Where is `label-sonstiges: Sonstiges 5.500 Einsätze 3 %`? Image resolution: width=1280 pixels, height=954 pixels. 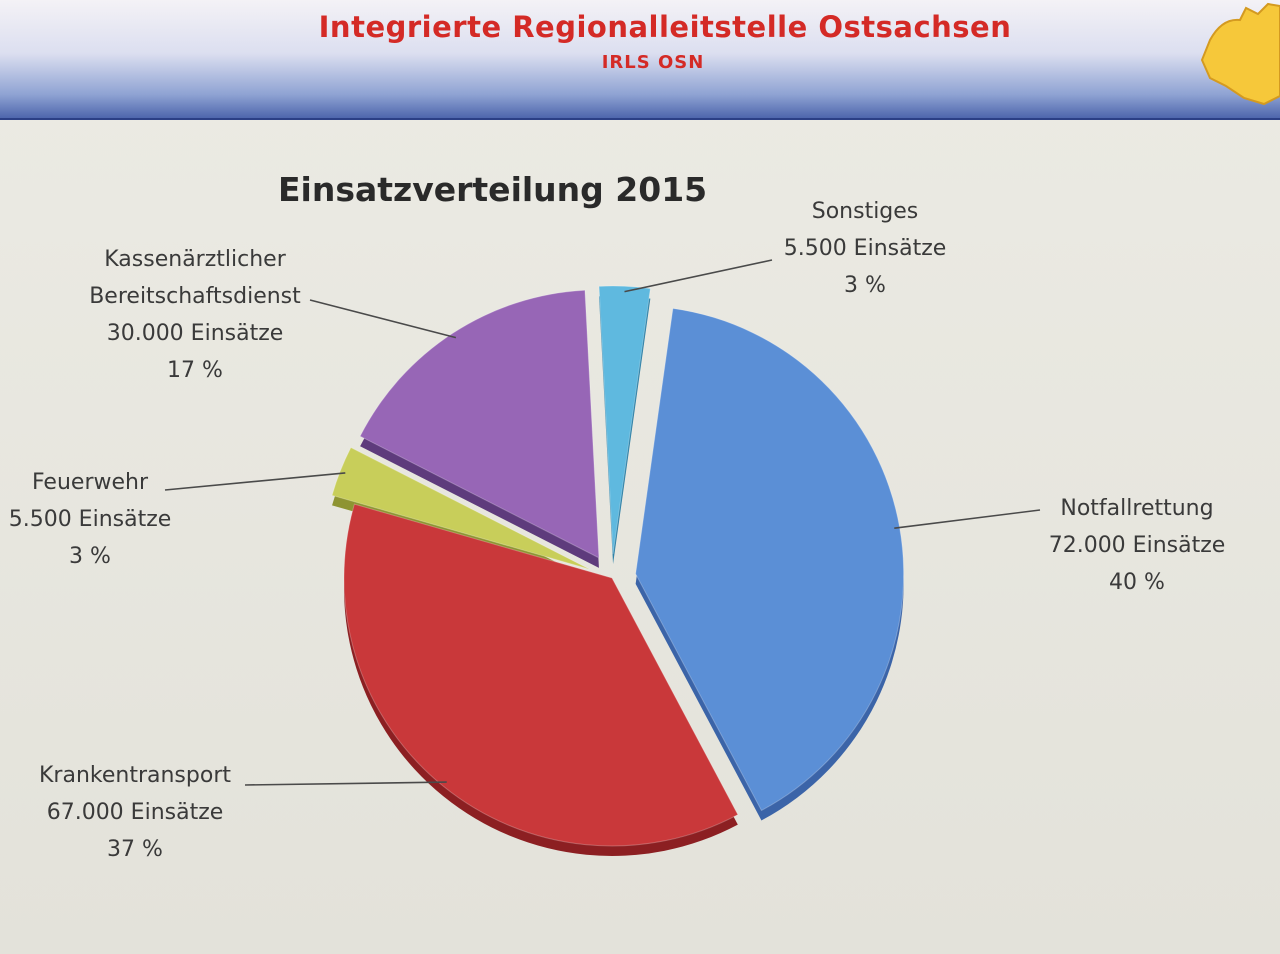
label-sonstiges: Sonstiges 5.500 Einsätze 3 % is located at coordinates (865, 248).